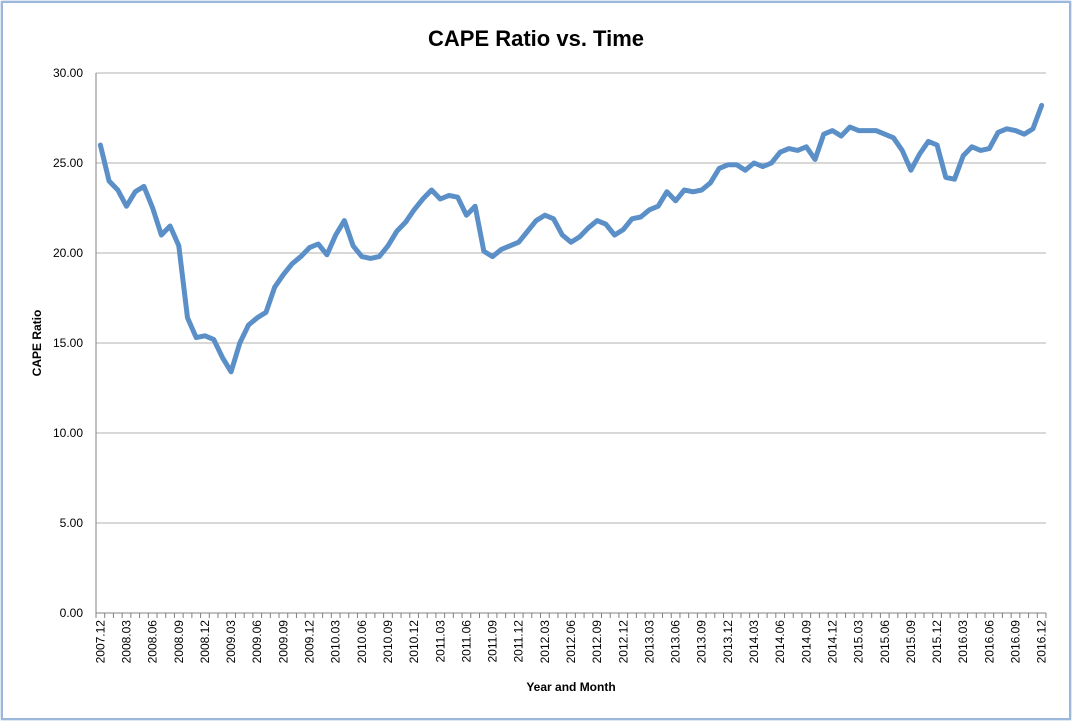  Describe the element at coordinates (806, 642) in the screenshot. I see `x-tick-label: 2014.09` at that location.